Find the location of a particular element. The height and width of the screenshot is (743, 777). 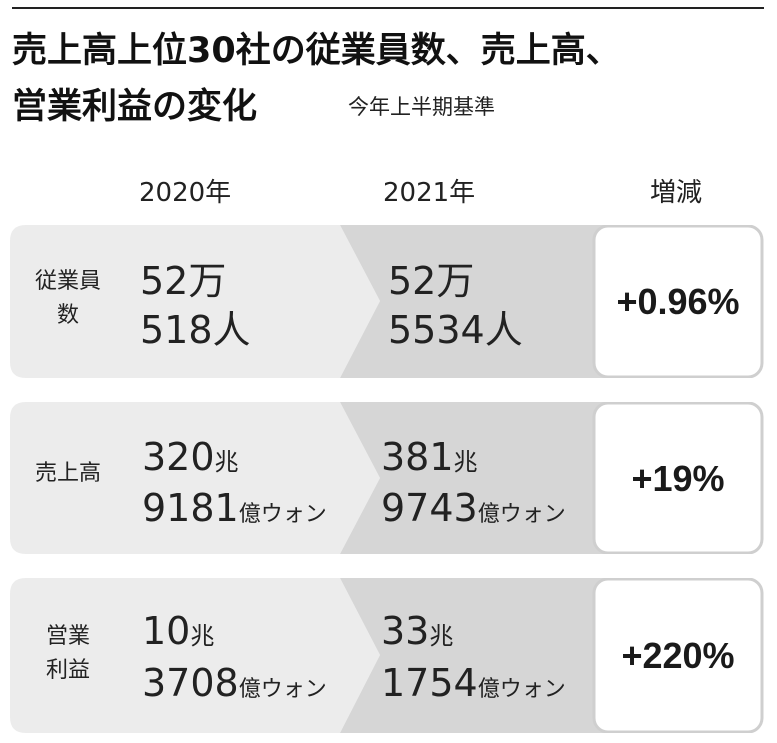

value-number: 9181 is located at coordinates (190, 508).